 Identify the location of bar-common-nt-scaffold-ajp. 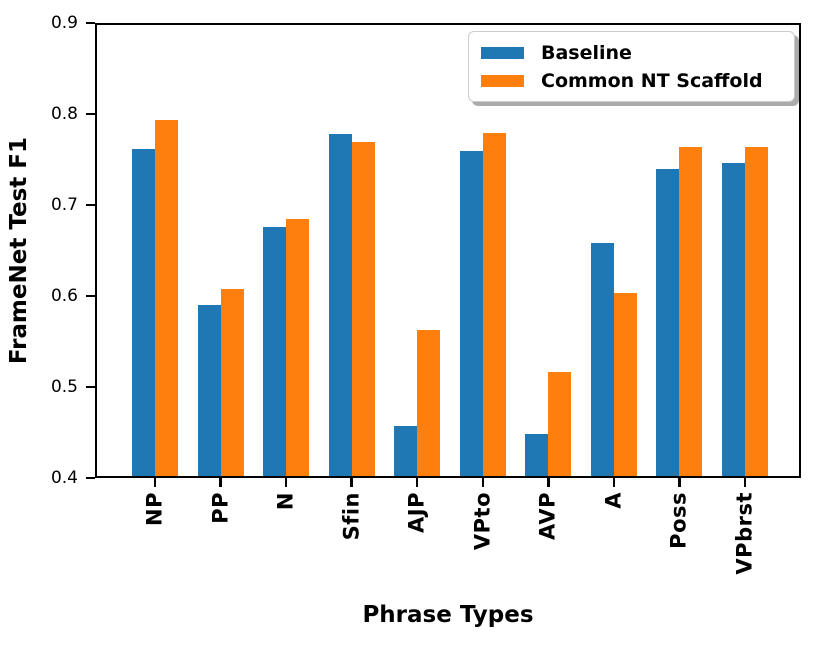
(429, 403).